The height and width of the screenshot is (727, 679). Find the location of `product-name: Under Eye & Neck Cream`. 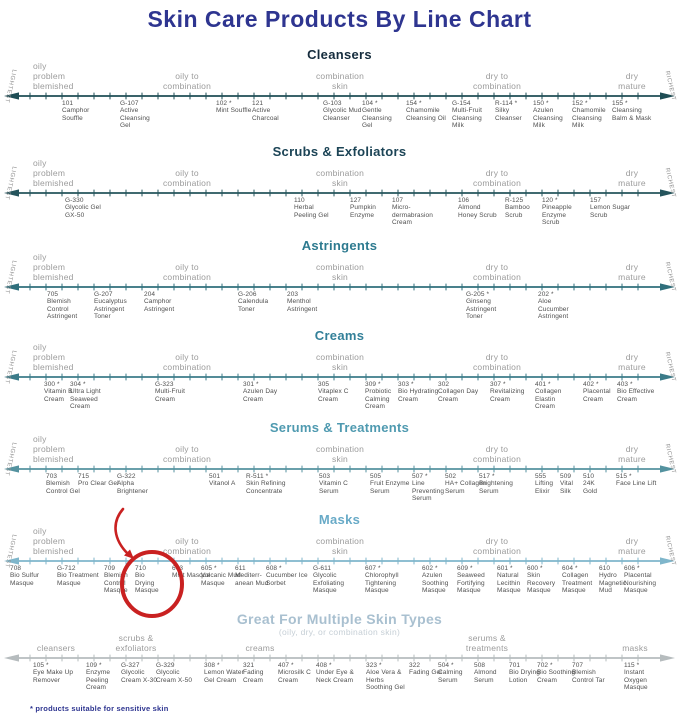

product-name: Under Eye & Neck Cream is located at coordinates (335, 676).